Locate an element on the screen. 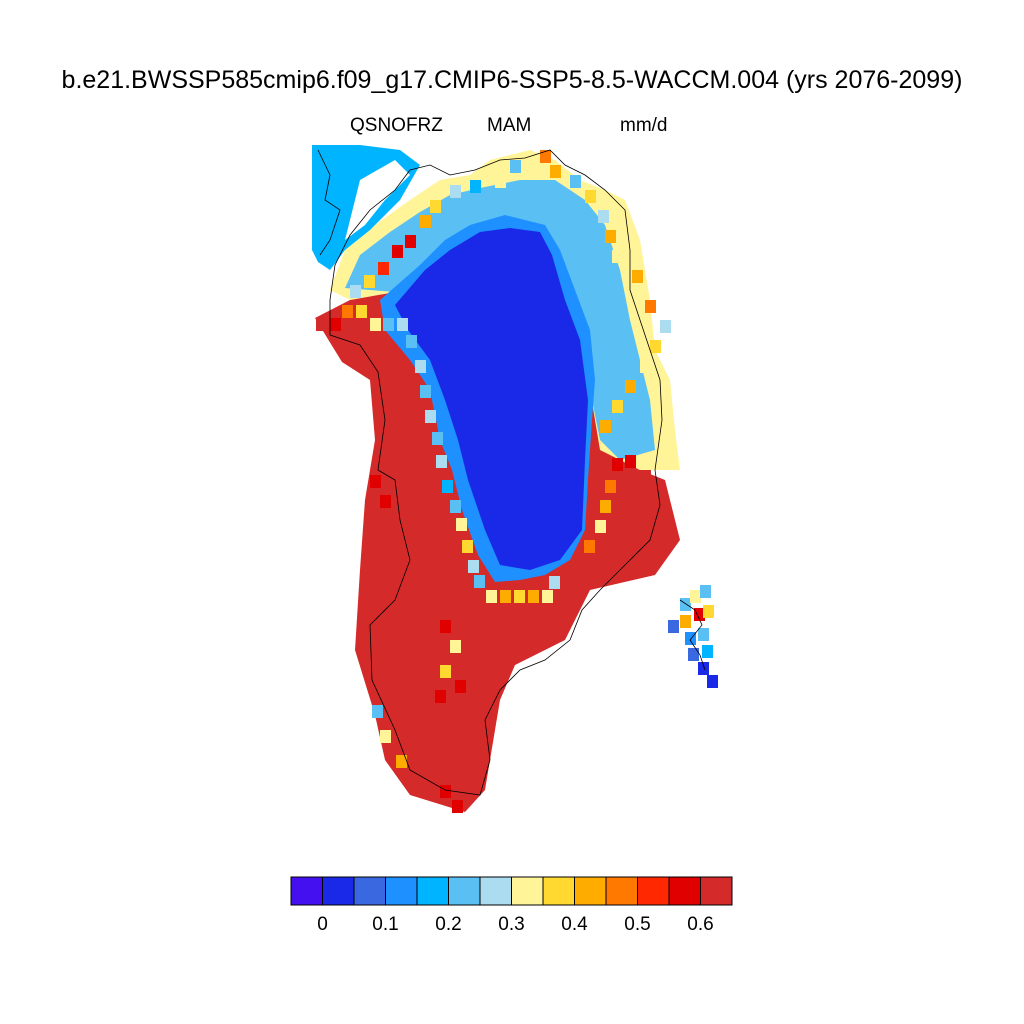 This screenshot has width=1024, height=1024. colorbar-tick-label: 0.2 is located at coordinates (448, 924).